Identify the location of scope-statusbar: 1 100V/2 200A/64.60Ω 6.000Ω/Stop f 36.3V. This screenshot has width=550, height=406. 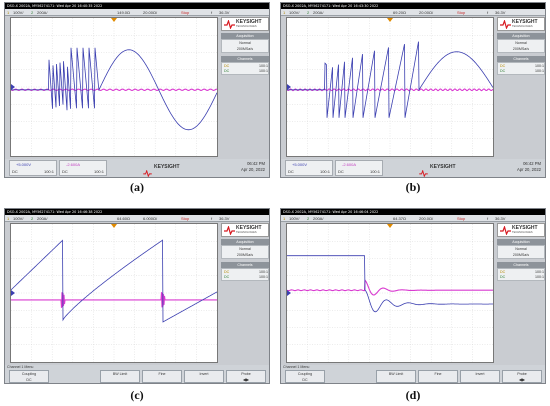
(137, 218).